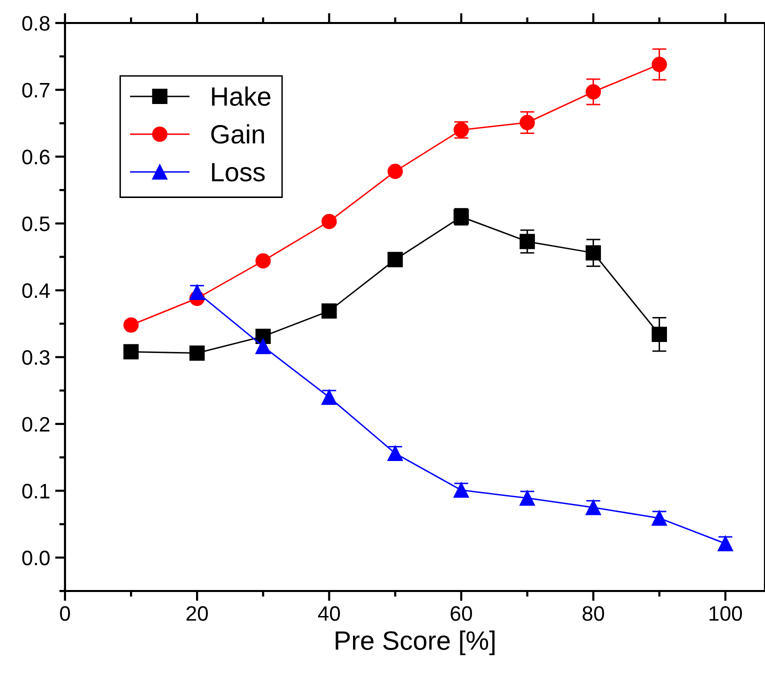 The width and height of the screenshot is (765, 676). Describe the element at coordinates (461, 613) in the screenshot. I see `x-tick-label: 60` at that location.